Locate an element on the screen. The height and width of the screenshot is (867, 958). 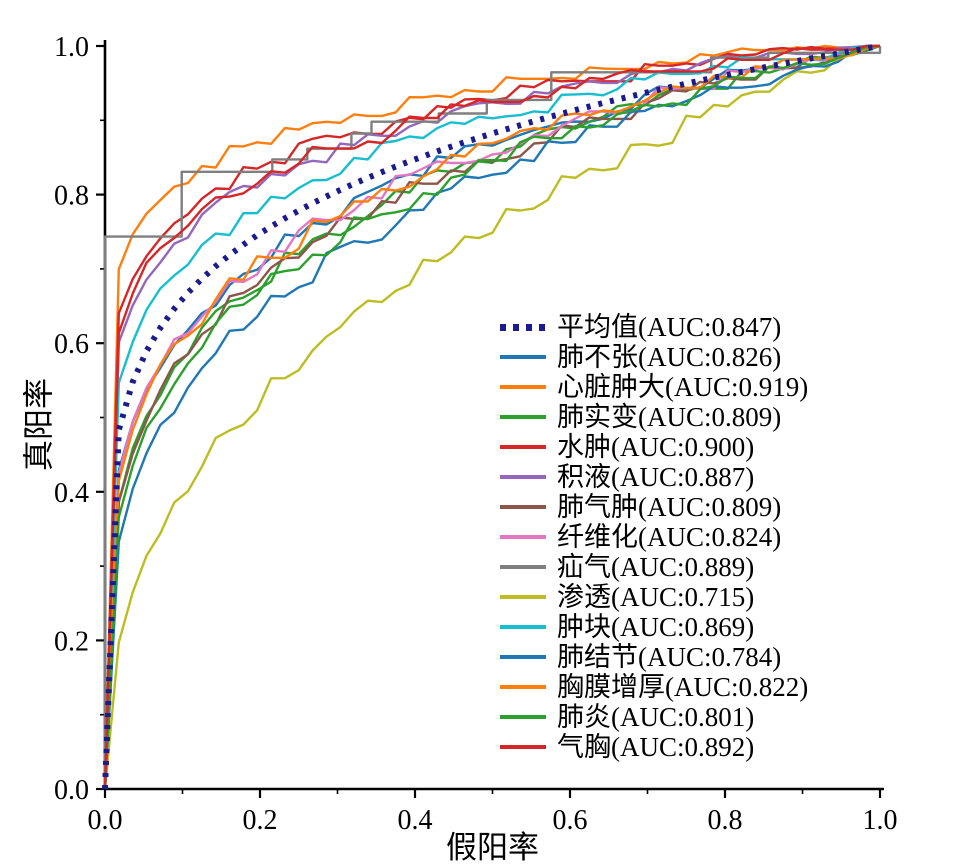
legend-item: 气胸(AUC:0.892) is located at coordinates (654, 747).